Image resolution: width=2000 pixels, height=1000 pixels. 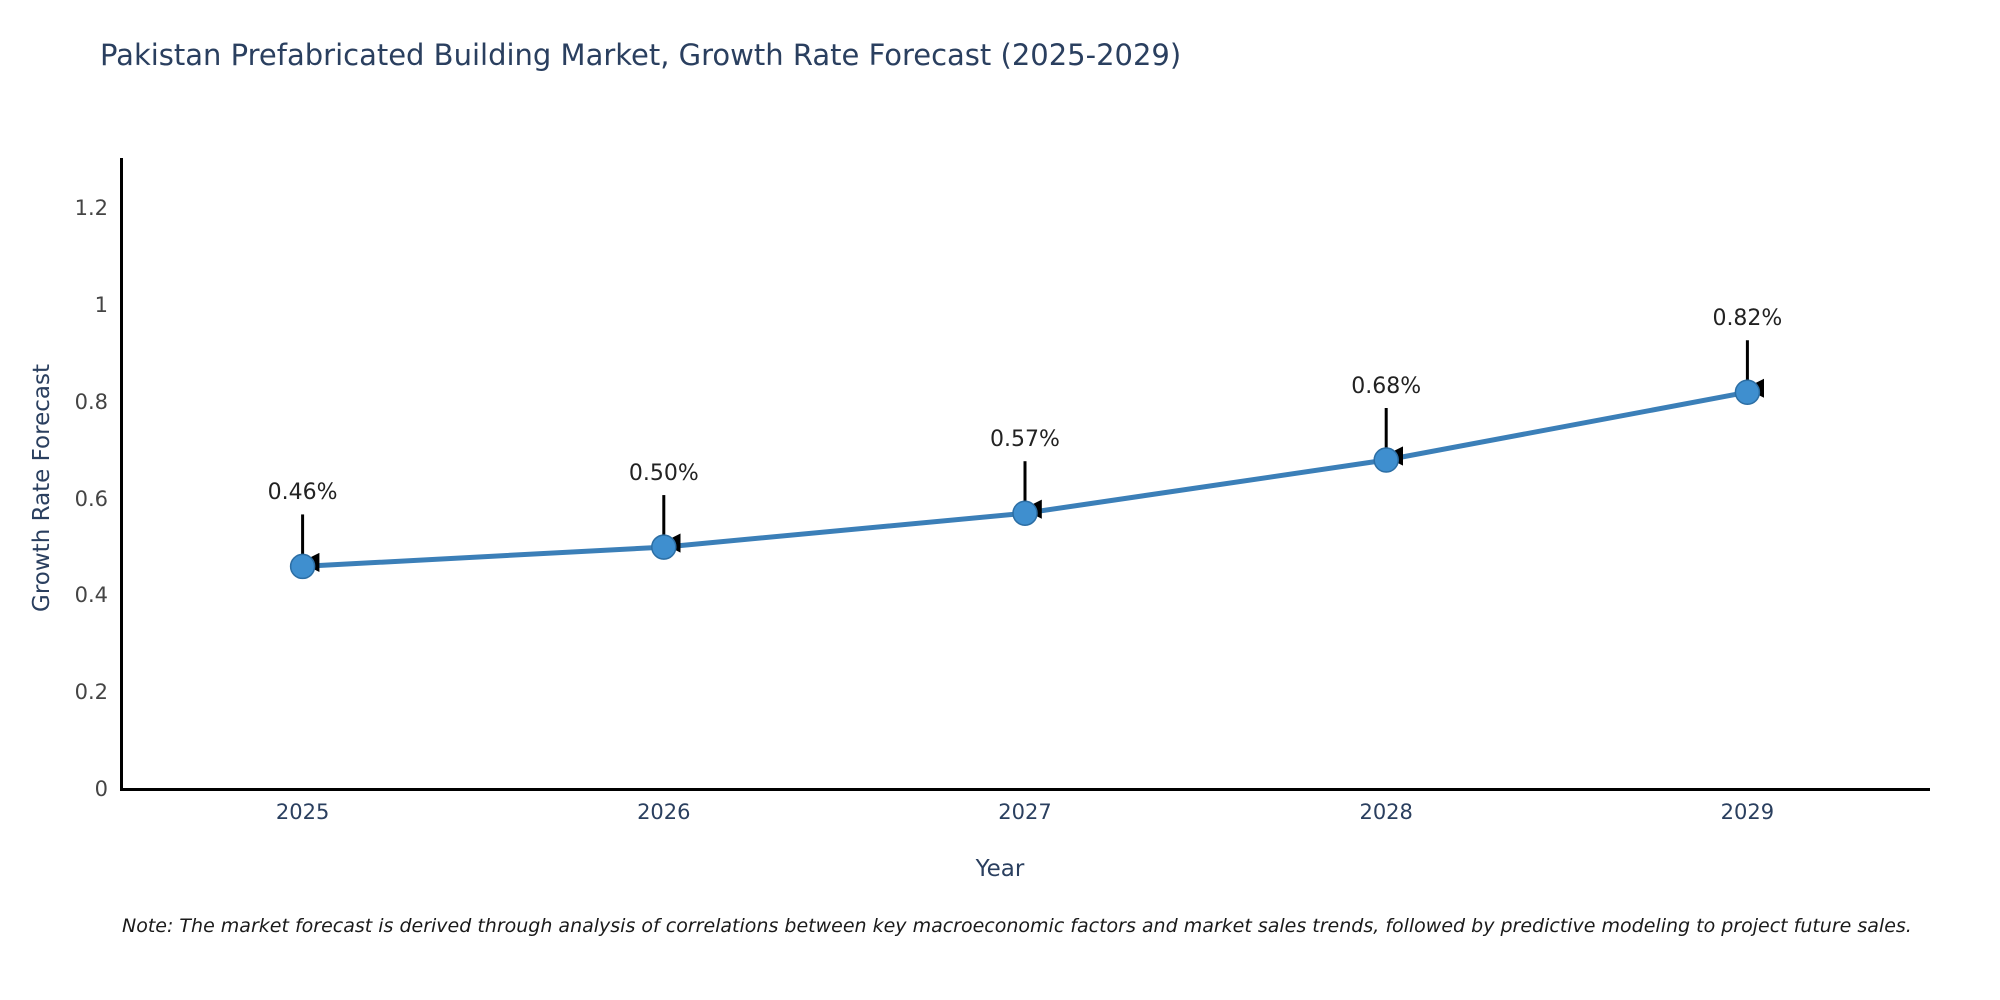 What do you see at coordinates (1386, 386) in the screenshot?
I see `data-point-label: 0.68%` at bounding box center [1386, 386].